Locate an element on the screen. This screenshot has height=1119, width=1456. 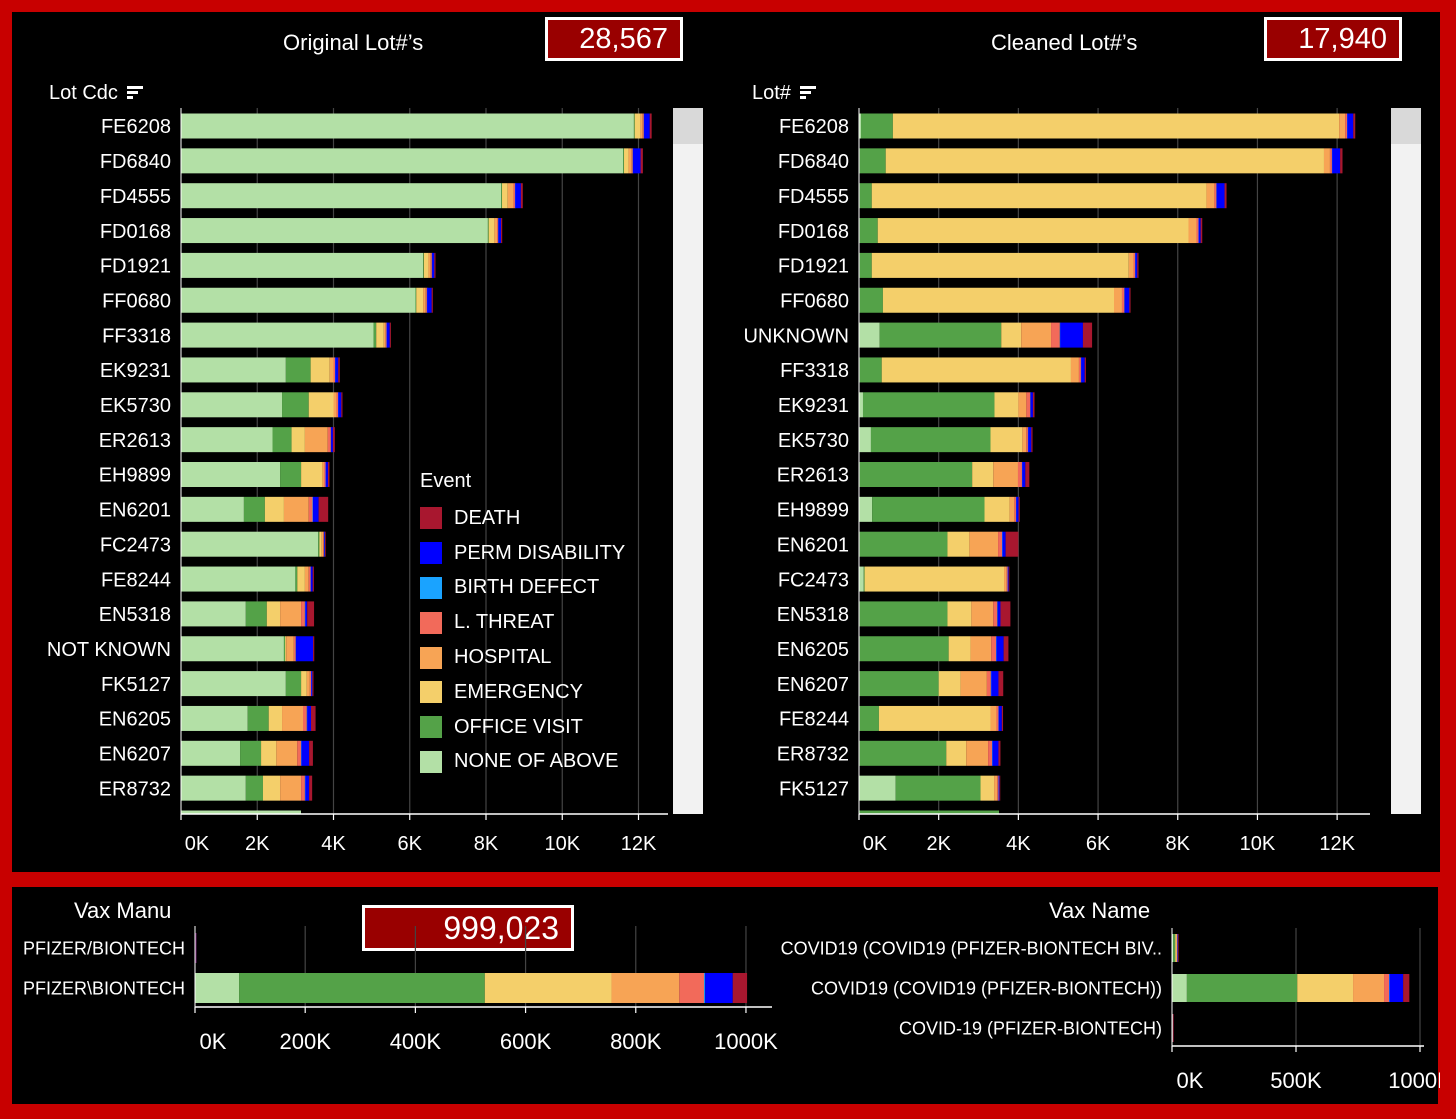
legend-item-perm-disability: PERM DISABILITY is located at coordinates (540, 553).